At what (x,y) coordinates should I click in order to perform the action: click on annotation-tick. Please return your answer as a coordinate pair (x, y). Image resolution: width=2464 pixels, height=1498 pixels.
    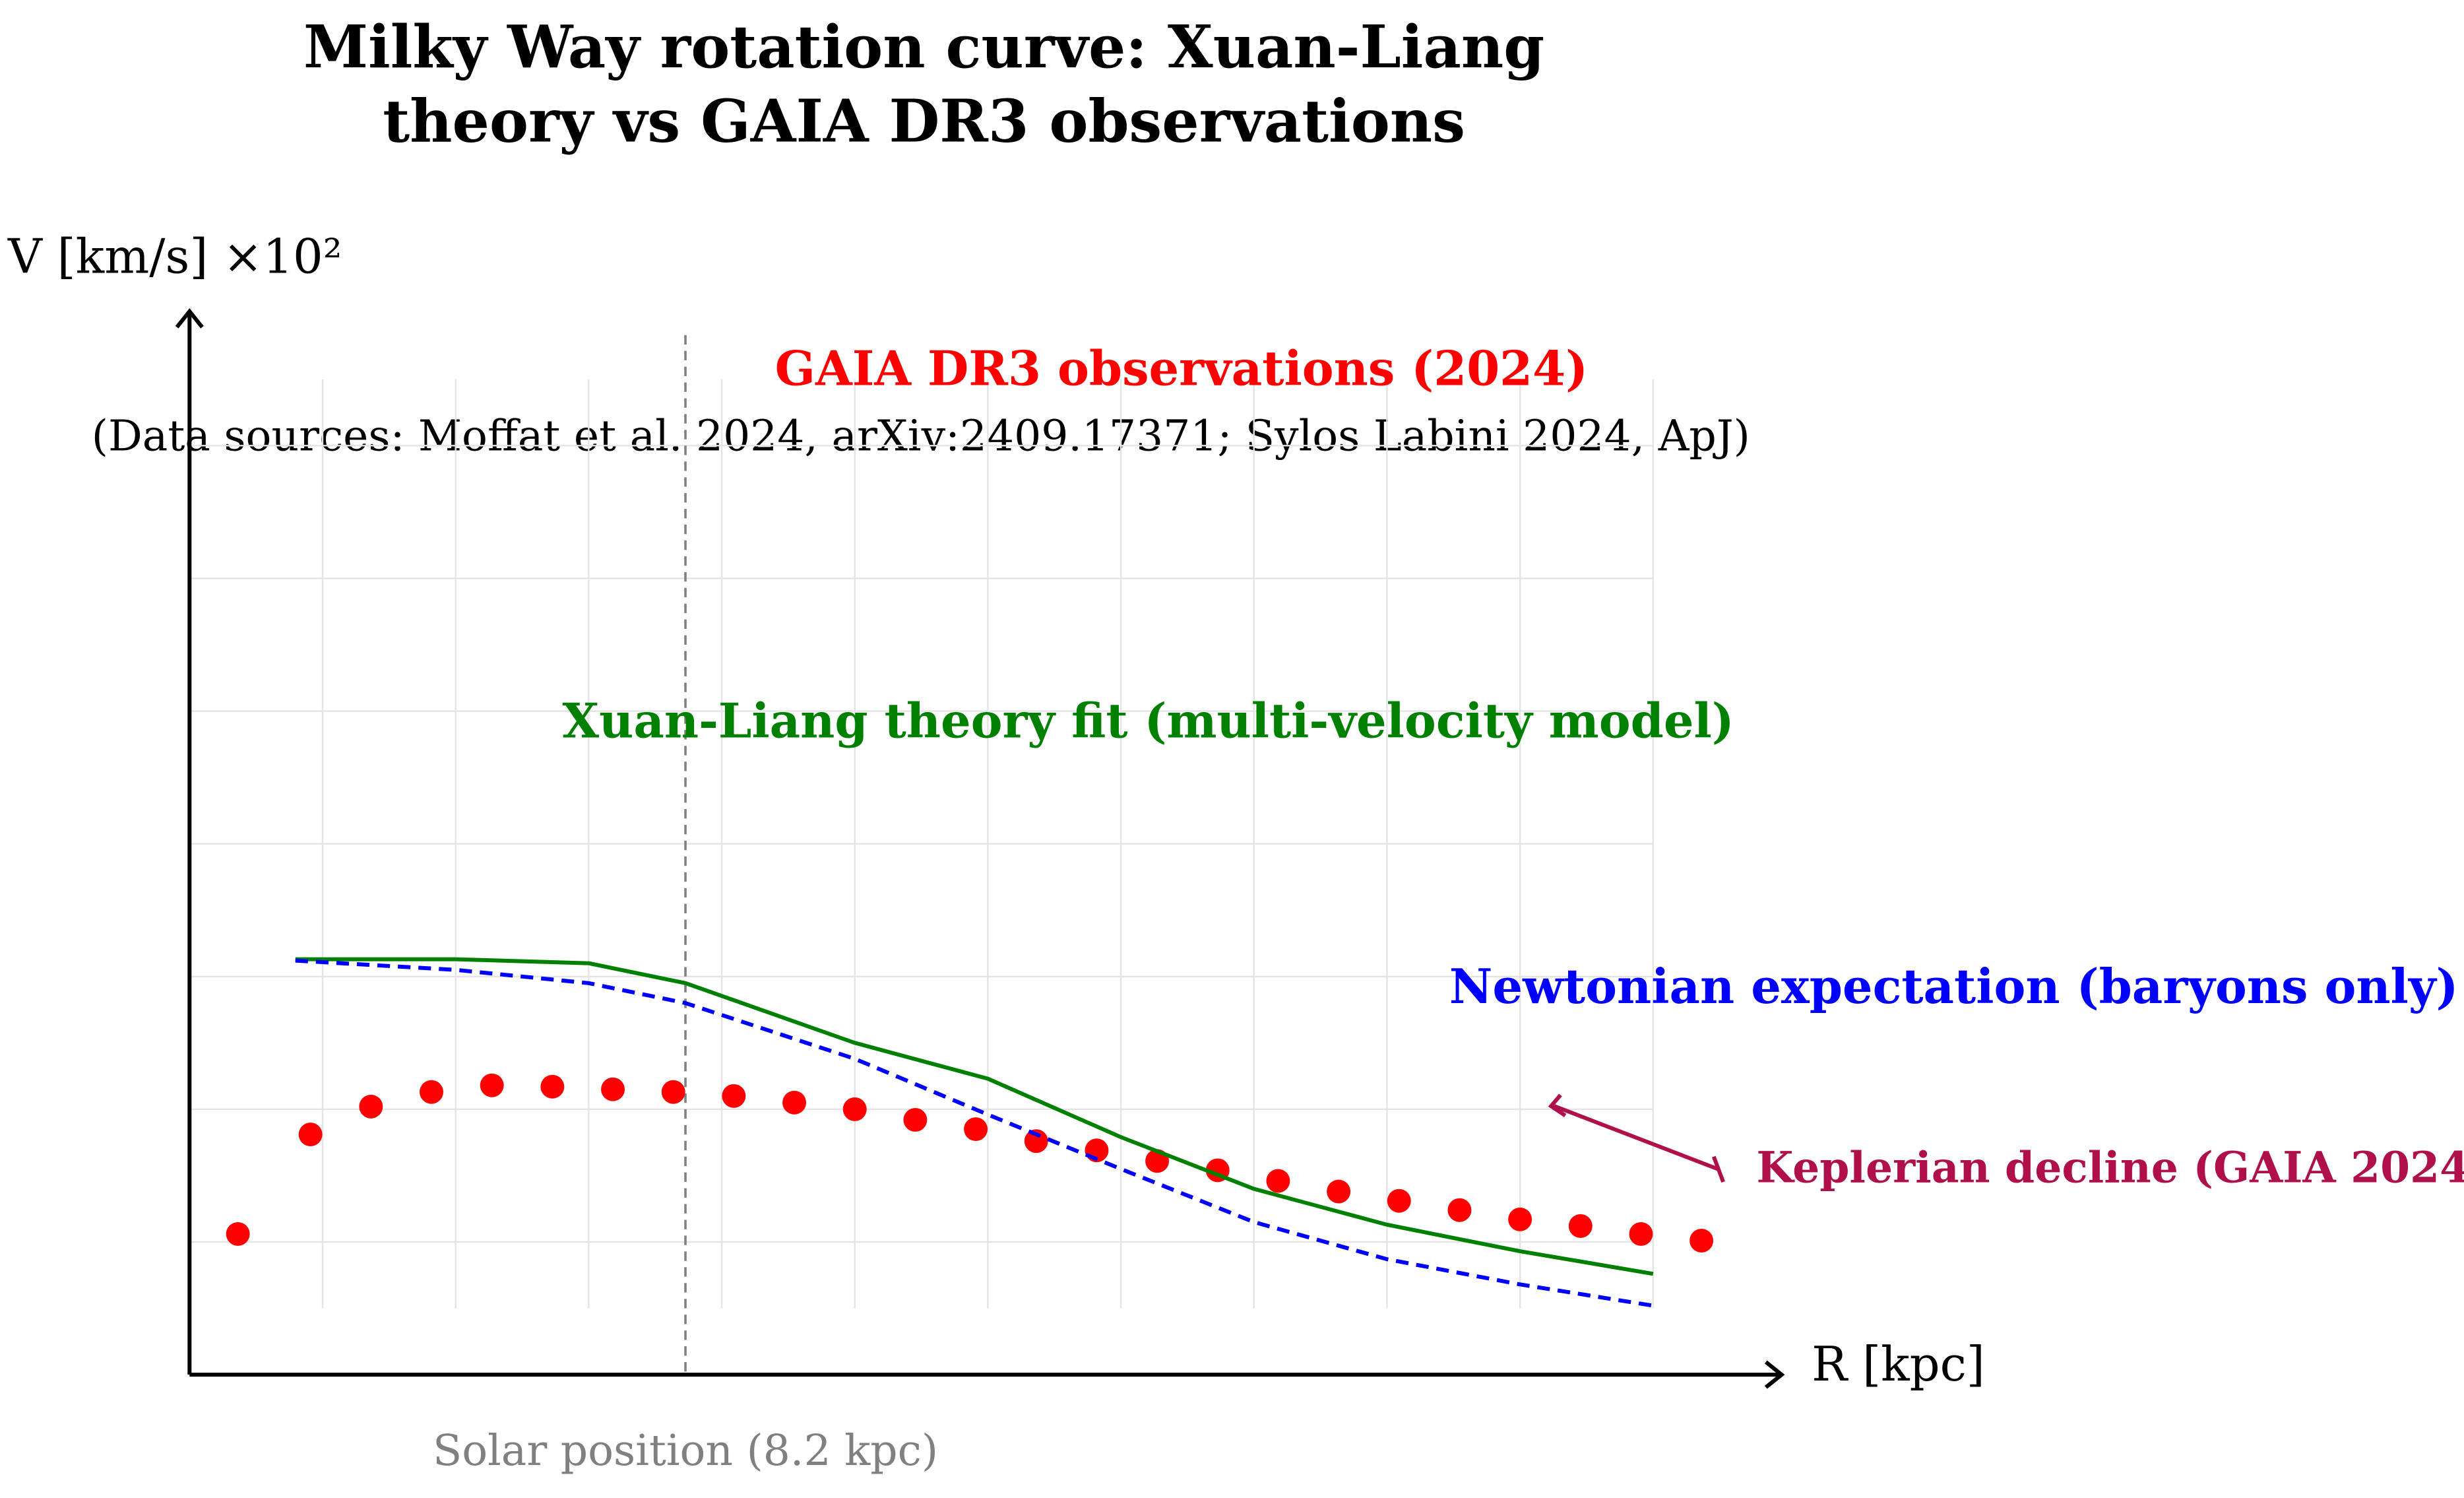
    Looking at the image, I should click on (1718, 1169).